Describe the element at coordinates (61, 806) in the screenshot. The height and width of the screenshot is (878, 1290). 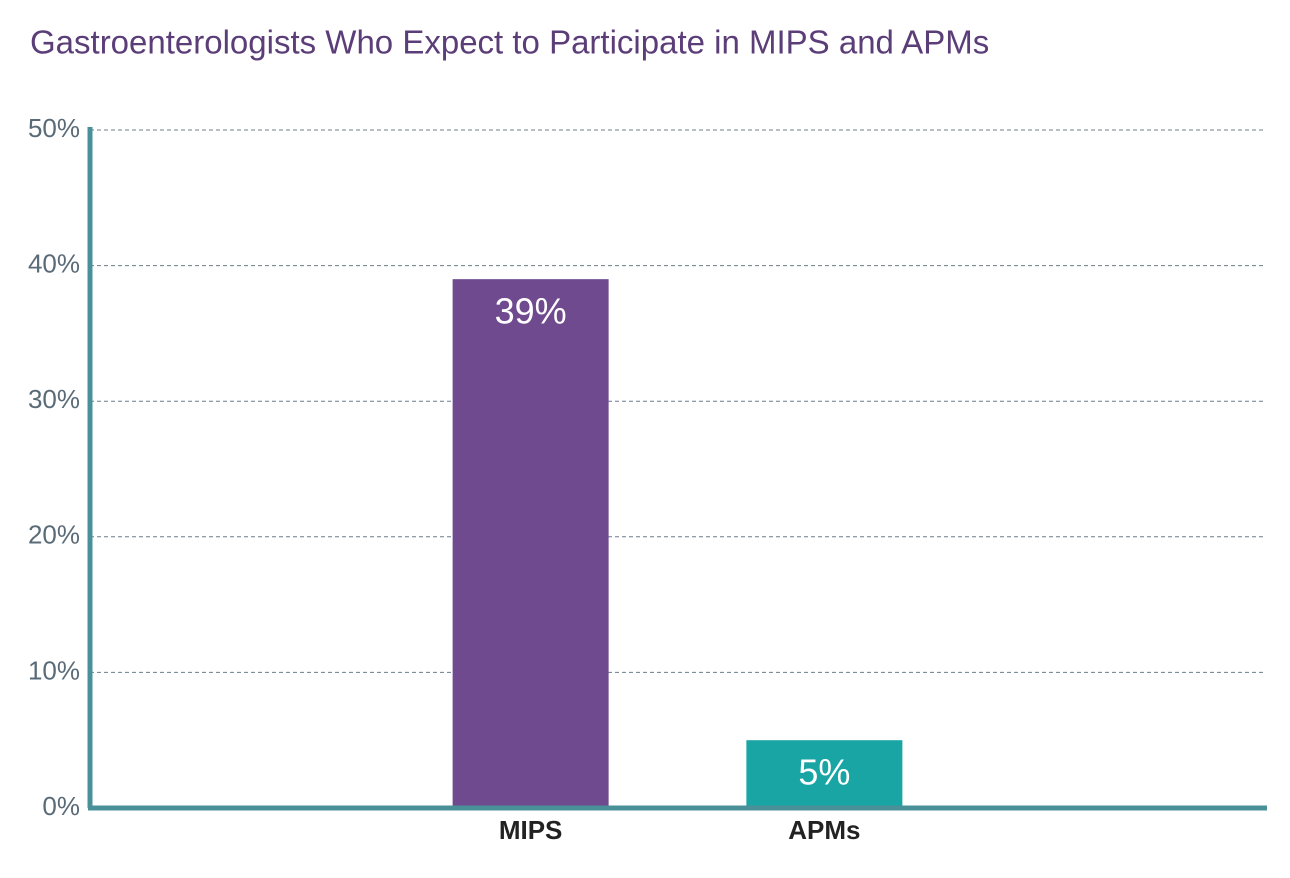
I see `y-tick-label: 0%` at that location.